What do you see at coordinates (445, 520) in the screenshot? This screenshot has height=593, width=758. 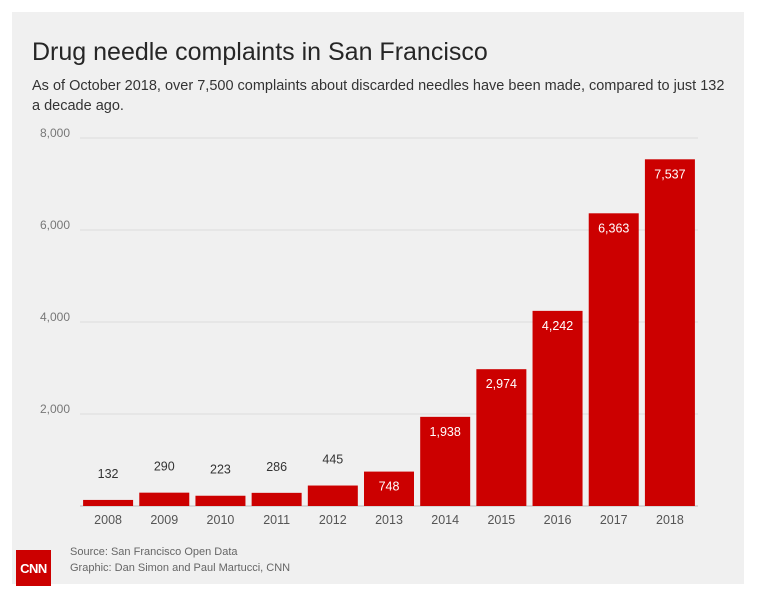 I see `x-tick-label: 2014` at bounding box center [445, 520].